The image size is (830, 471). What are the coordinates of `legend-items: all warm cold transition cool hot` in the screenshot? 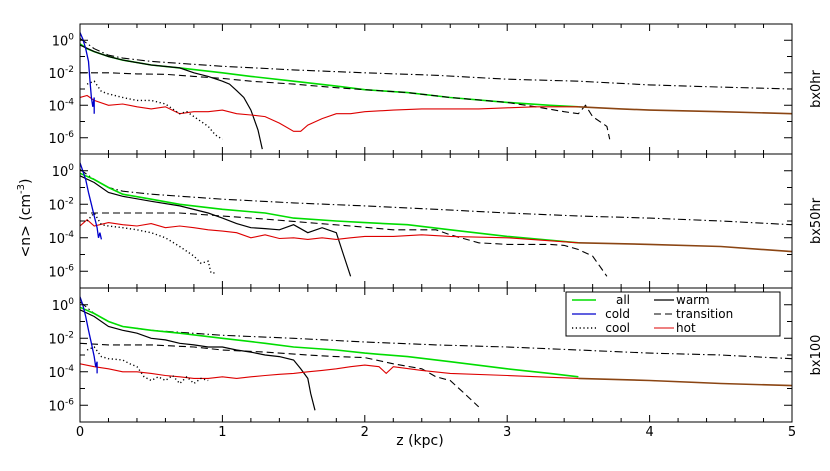 It's located at (652, 314).